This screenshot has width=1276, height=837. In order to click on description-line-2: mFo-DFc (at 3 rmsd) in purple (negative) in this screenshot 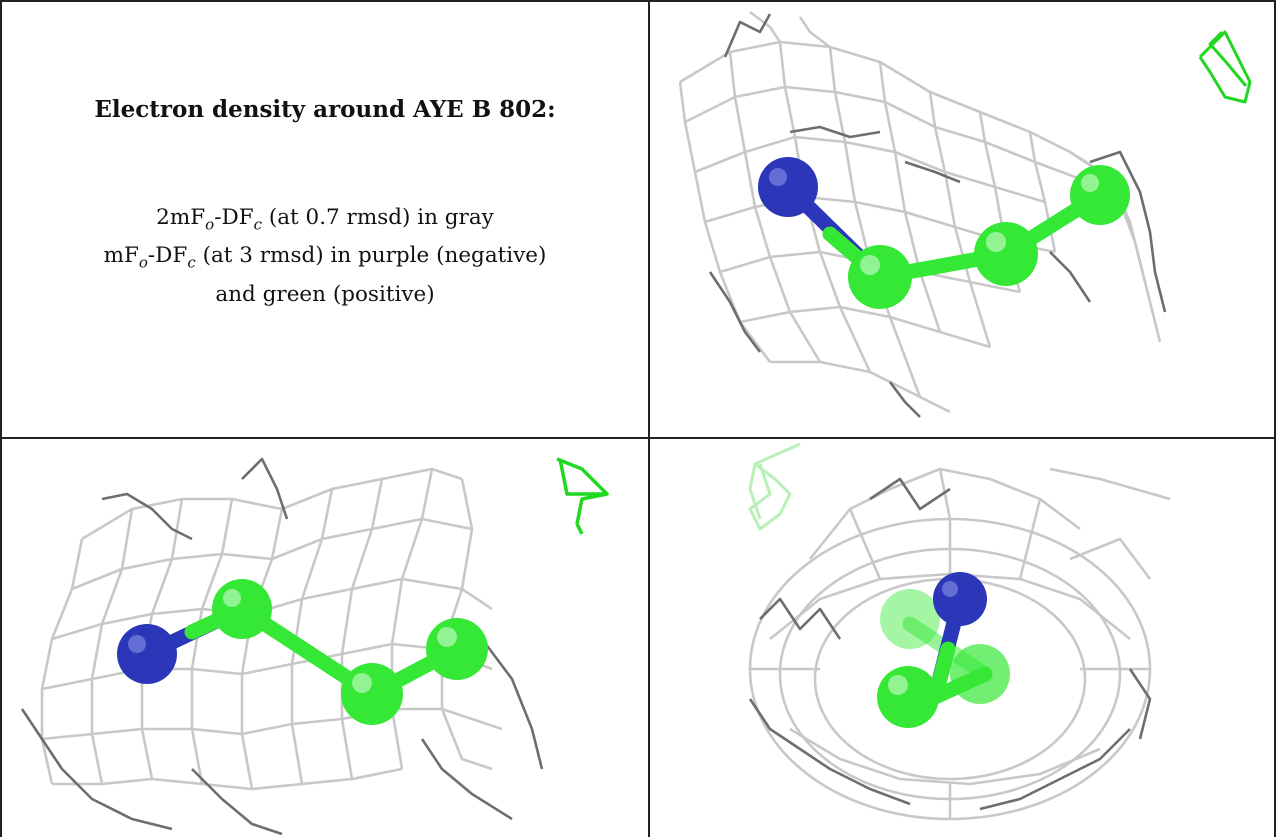, I will do `click(325, 257)`.